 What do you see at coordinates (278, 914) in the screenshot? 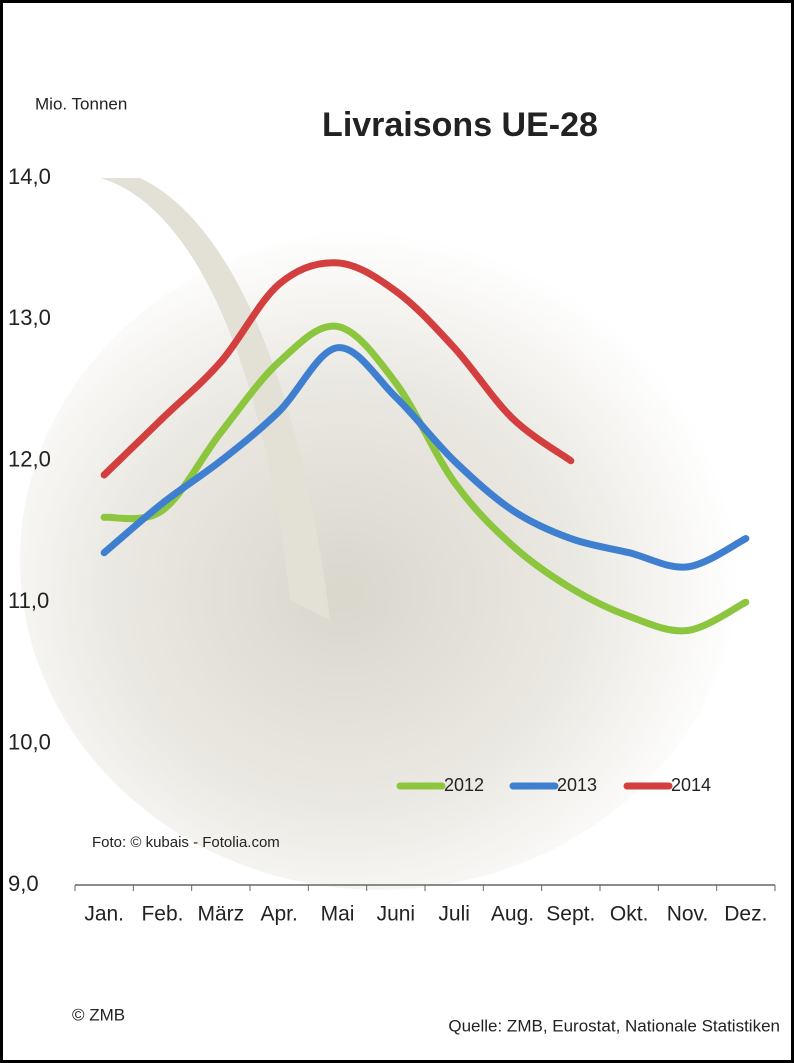
I see `x-tick-label: Apr.` at bounding box center [278, 914].